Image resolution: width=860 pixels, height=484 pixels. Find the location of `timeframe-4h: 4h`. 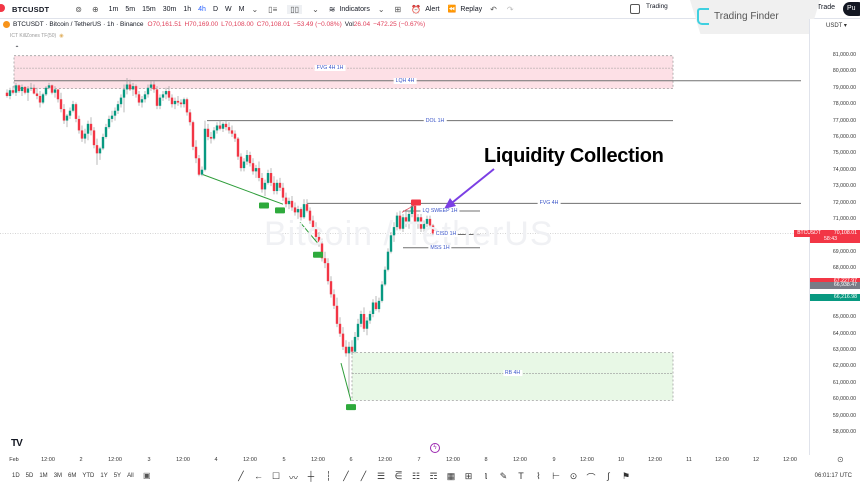

timeframe-4h: 4h is located at coordinates (202, 9).